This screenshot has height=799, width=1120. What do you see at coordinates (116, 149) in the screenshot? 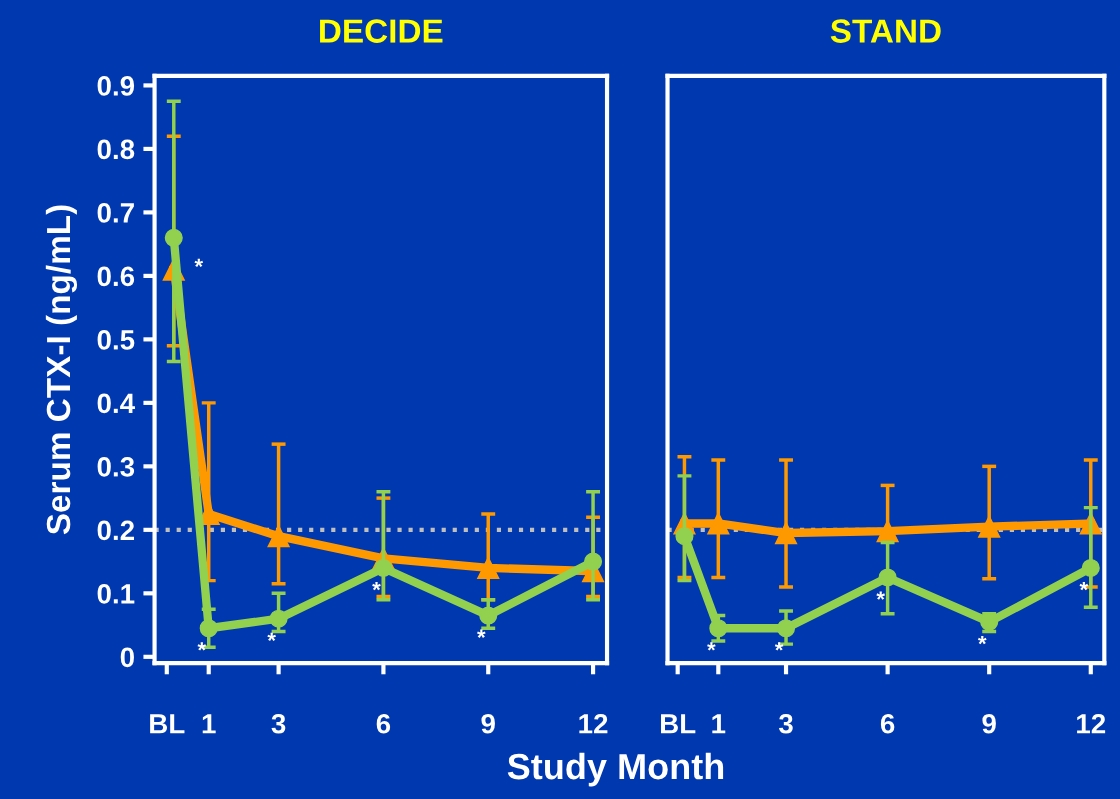
I see `y-tick-label: 0.8` at bounding box center [116, 149].